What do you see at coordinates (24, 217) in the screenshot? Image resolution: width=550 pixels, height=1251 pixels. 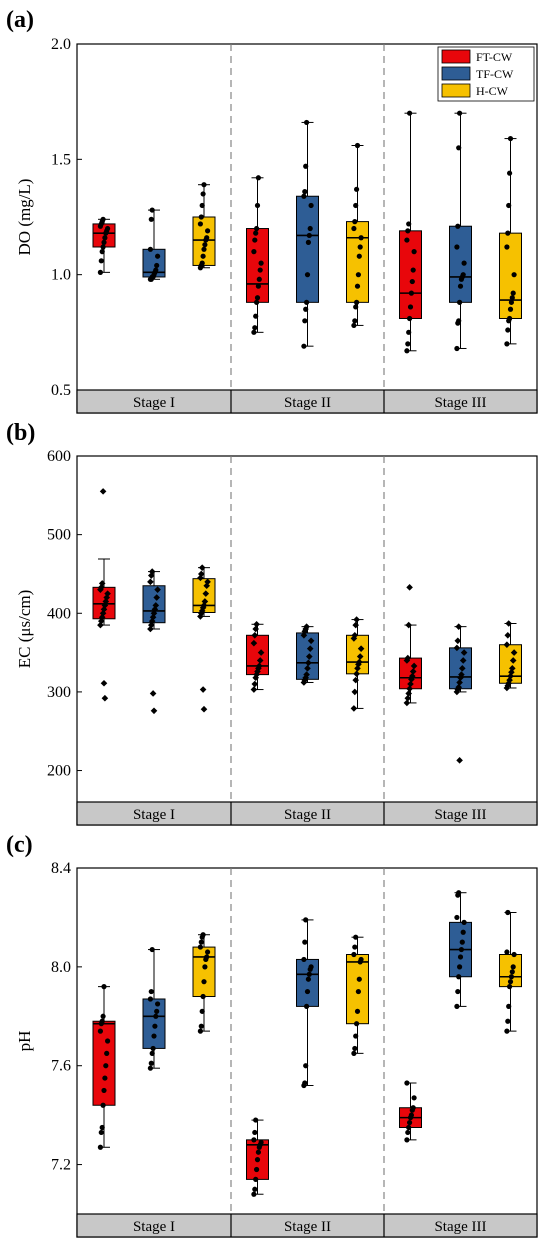 I see `y-axis-title: DO (mg/L)` at bounding box center [24, 217].